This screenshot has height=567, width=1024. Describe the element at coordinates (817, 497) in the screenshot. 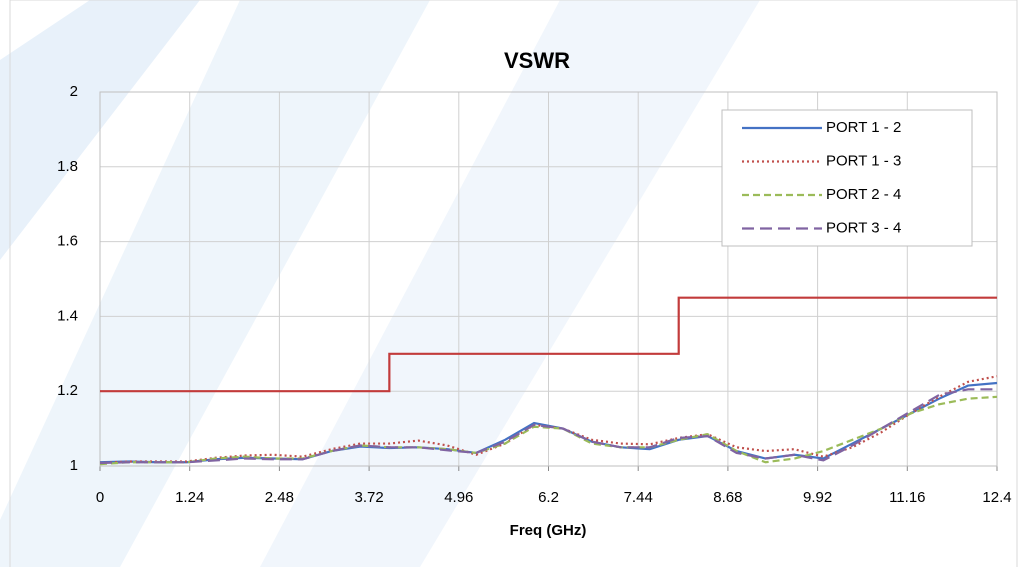

I see `x-tick-label: 9.92` at that location.